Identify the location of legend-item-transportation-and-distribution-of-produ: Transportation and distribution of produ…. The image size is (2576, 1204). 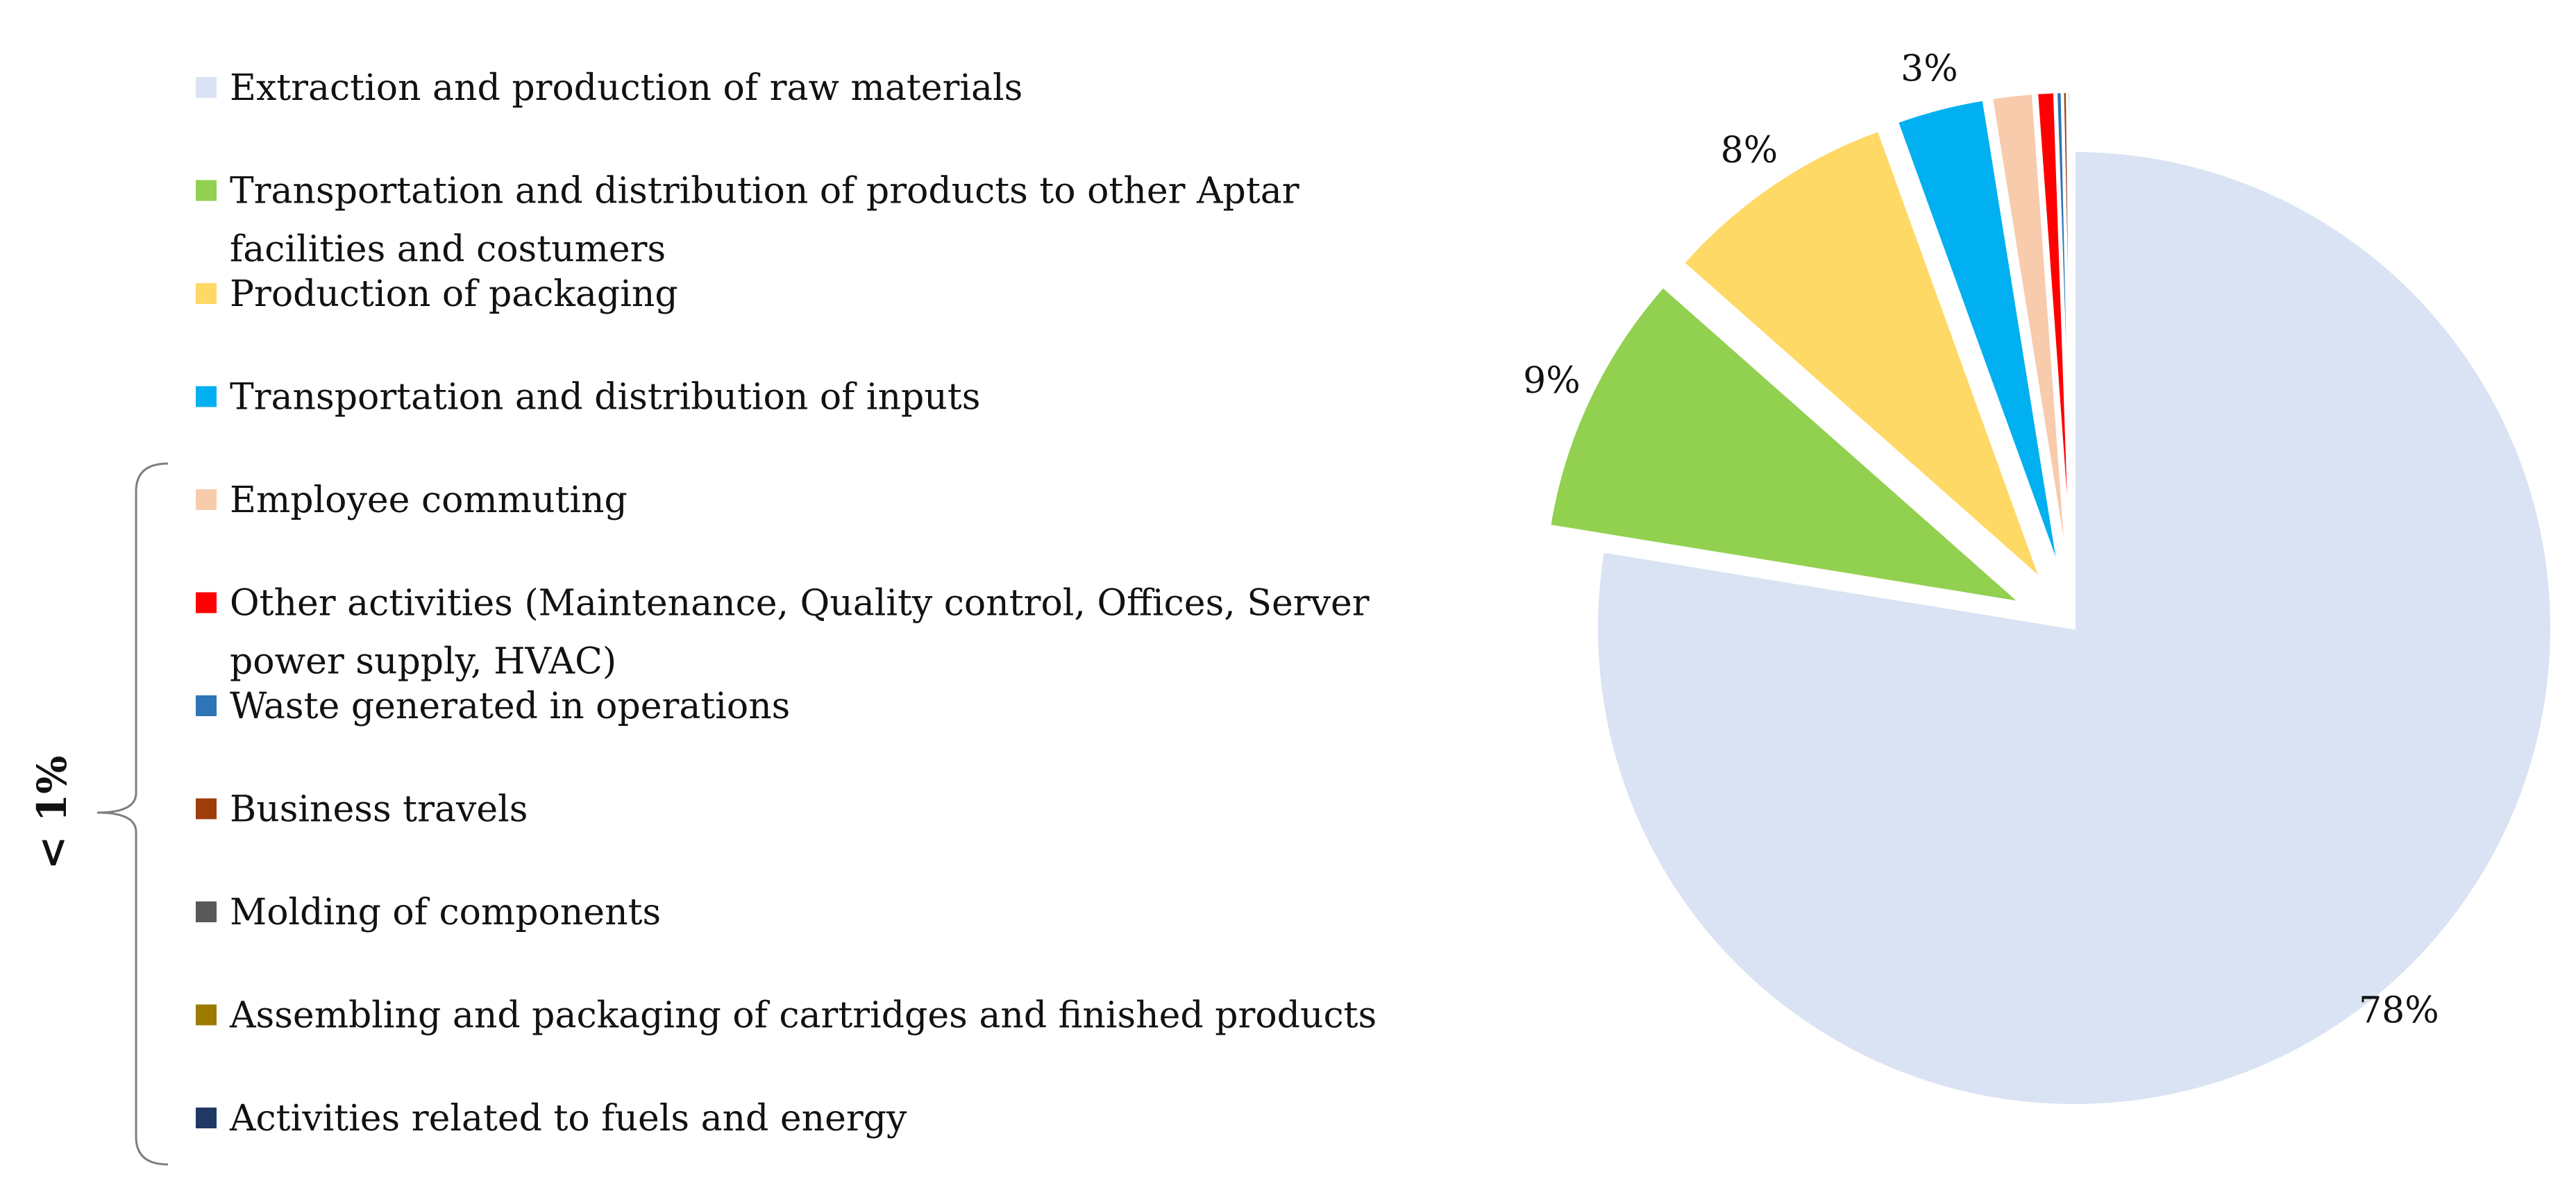
(747, 221).